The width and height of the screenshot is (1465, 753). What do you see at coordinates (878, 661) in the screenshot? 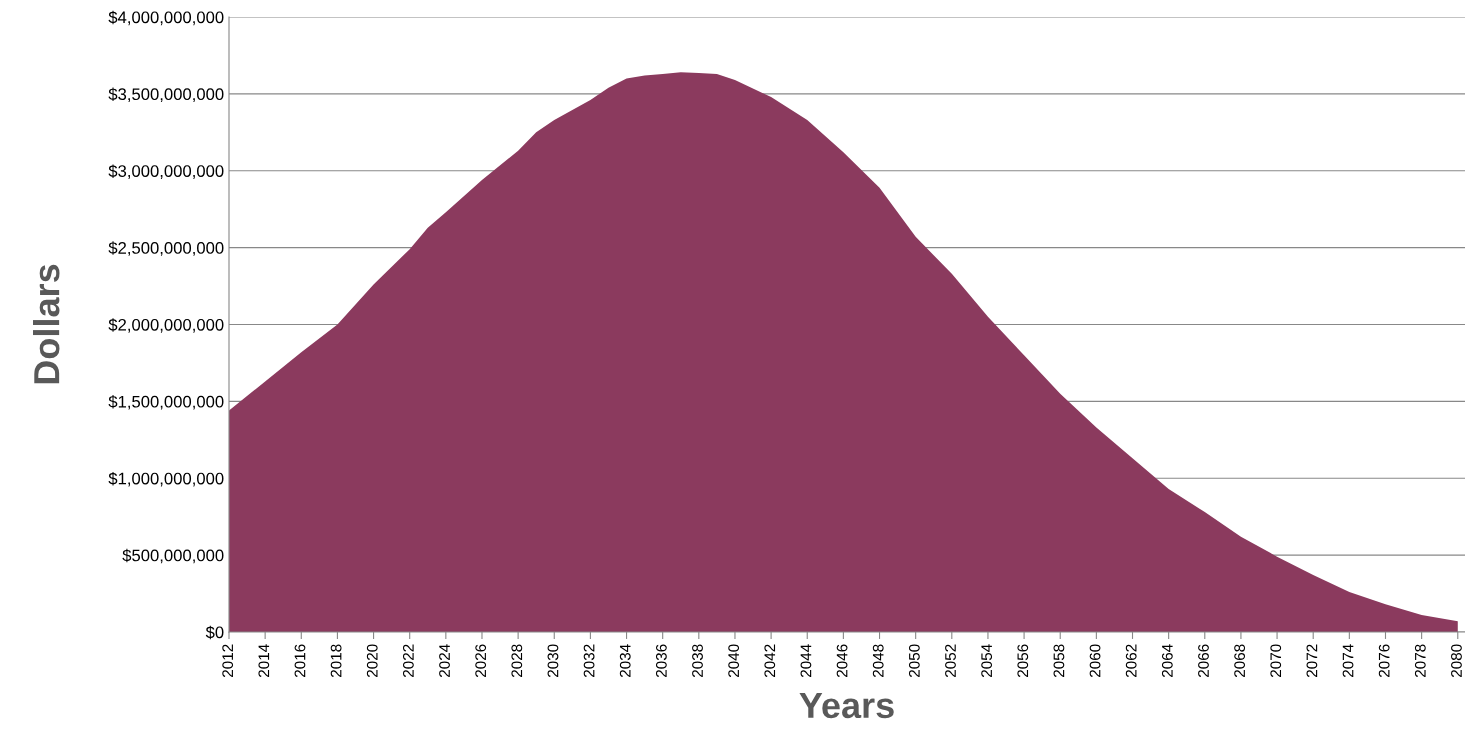
I see `x-tick-label: 2048` at bounding box center [878, 661].